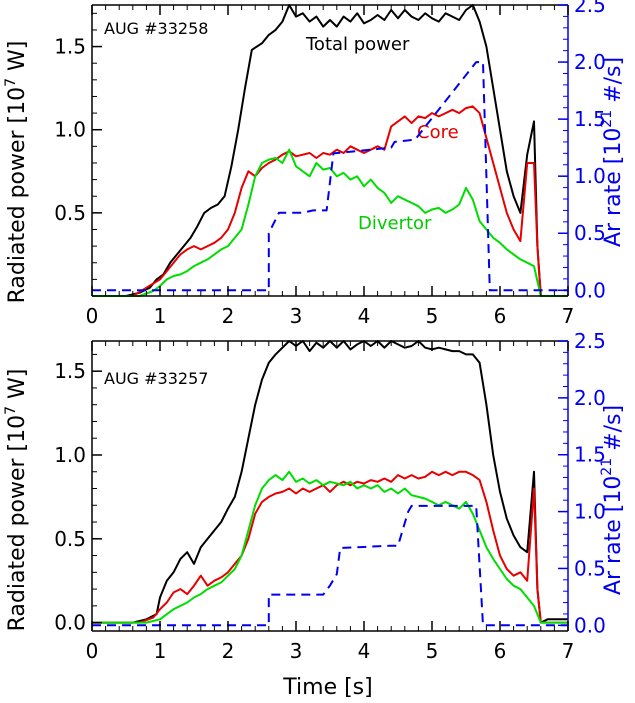 This screenshot has width=635, height=703. What do you see at coordinates (70, 130) in the screenshot?
I see `y-left-tick-label-top: 1.0` at bounding box center [70, 130].